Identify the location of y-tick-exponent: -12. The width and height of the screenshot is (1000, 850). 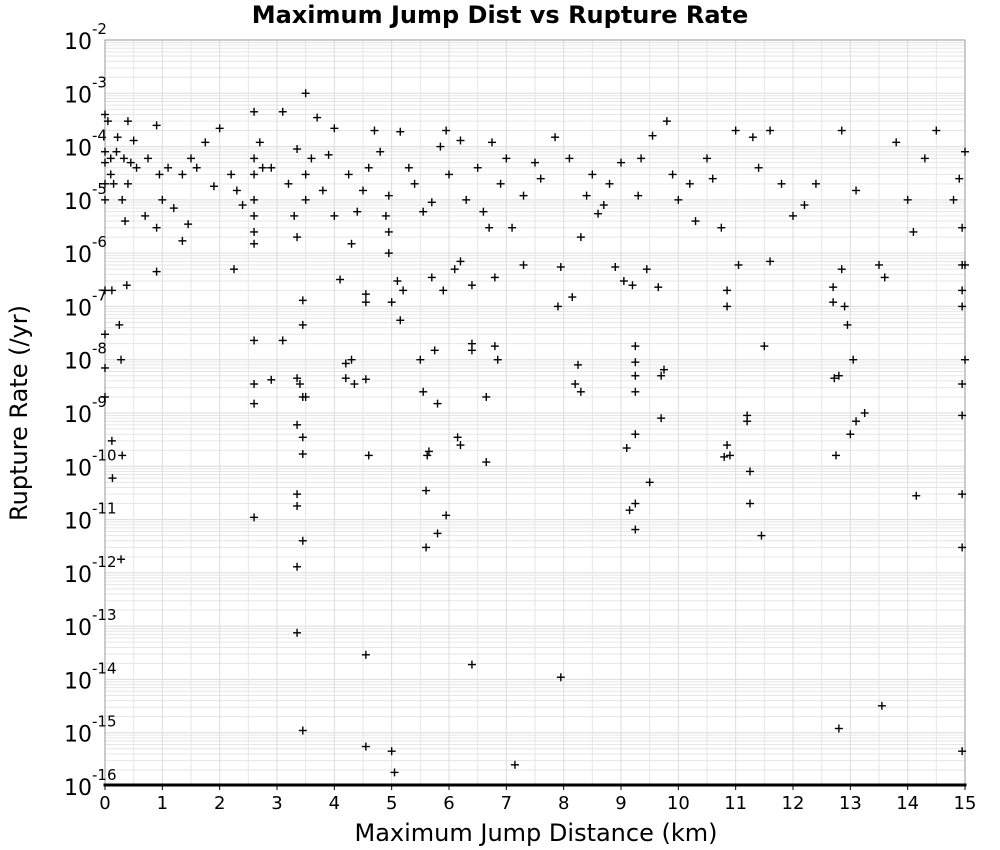
(104, 562).